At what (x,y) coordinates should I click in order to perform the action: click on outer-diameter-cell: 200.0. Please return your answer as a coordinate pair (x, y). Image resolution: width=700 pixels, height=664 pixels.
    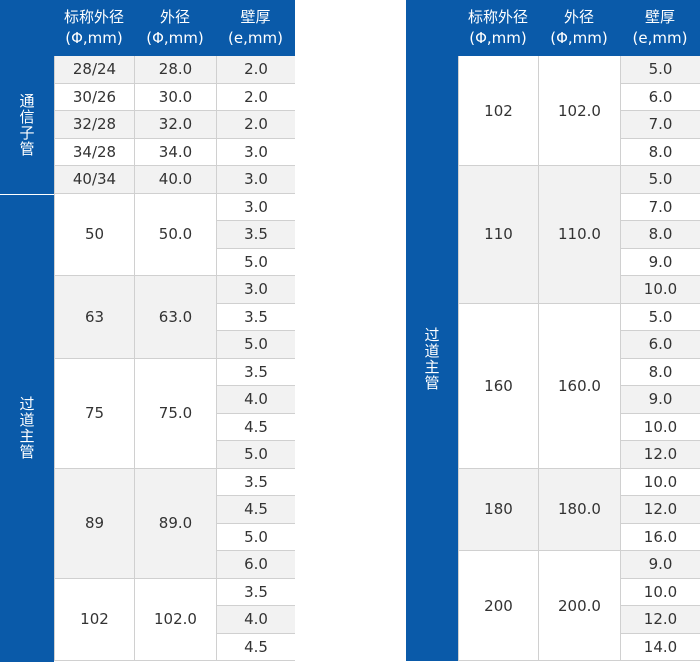
    Looking at the image, I should click on (579, 606).